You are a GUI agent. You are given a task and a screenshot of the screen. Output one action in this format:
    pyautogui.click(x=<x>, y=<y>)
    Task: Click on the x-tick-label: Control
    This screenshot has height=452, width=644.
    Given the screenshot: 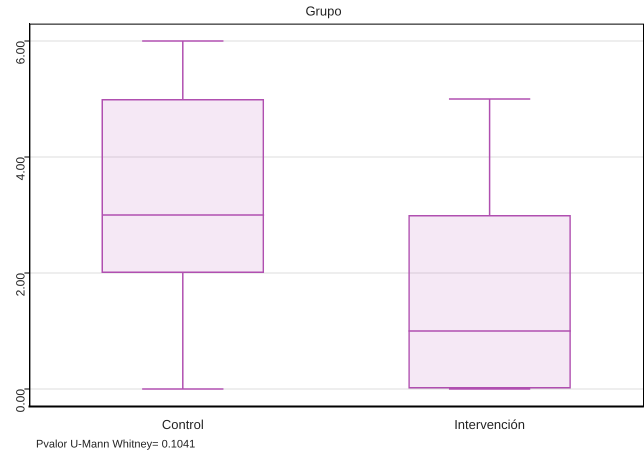 What is the action you would take?
    pyautogui.click(x=183, y=424)
    